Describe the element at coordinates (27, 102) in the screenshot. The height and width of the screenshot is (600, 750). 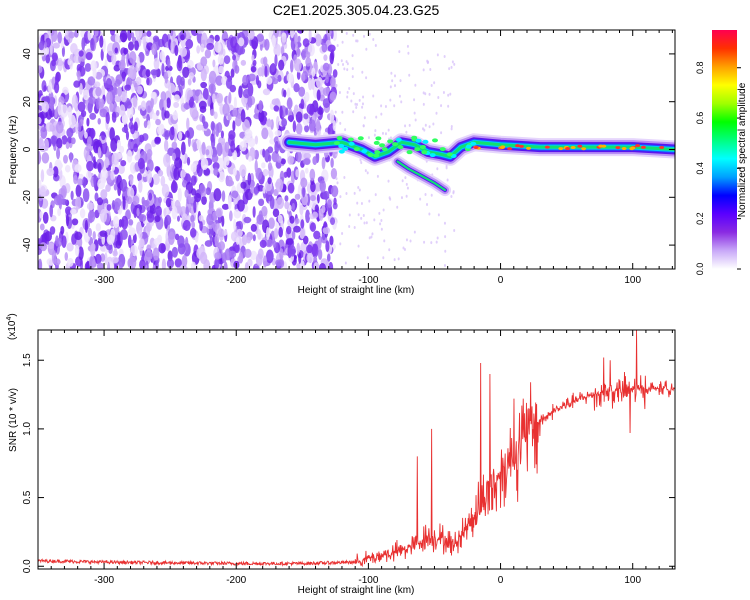
I see `y-tick-label: 20` at that location.